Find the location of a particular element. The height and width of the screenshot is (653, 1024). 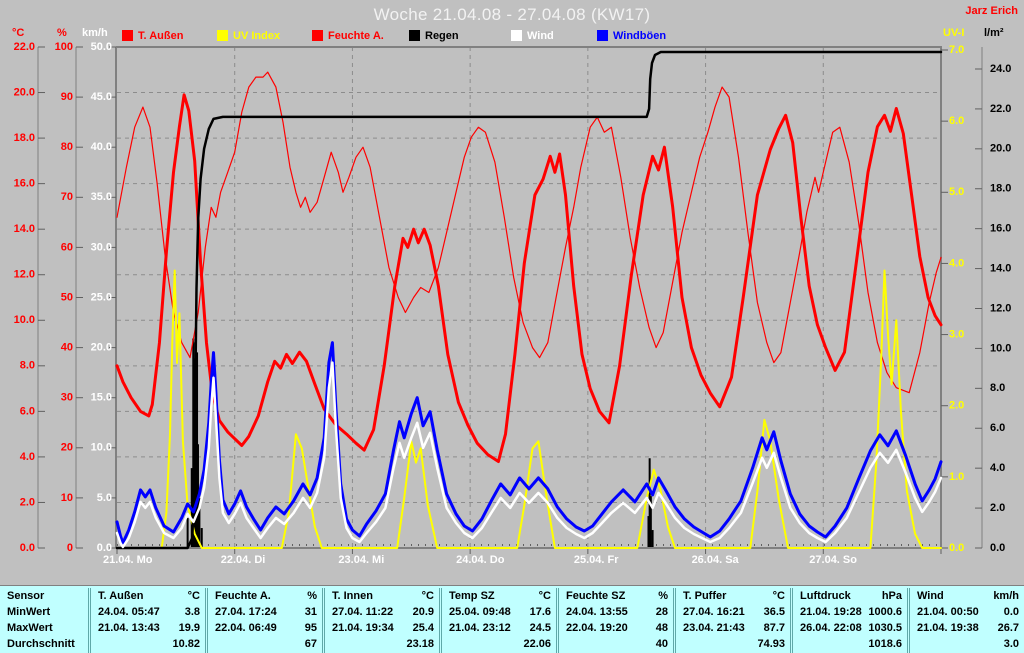

axis-tick-label-celsius: 16.0 is located at coordinates (24, 184).